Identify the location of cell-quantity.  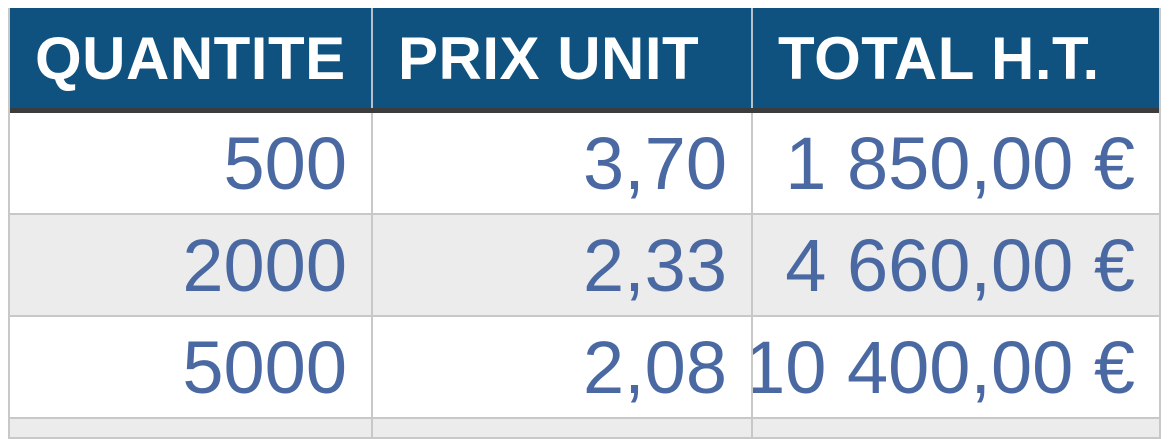
(191, 428).